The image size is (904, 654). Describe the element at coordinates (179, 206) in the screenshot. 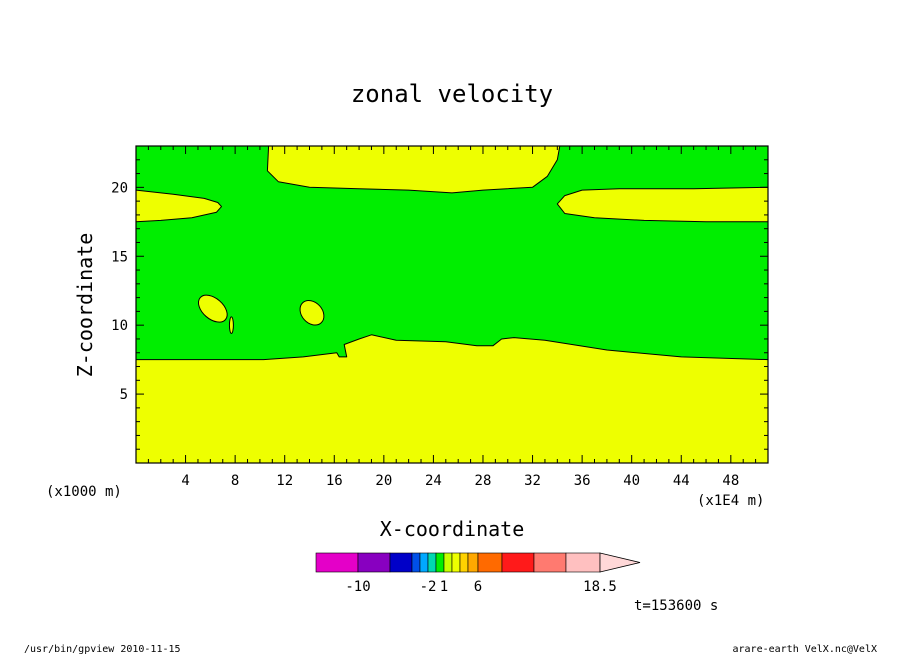

I see `contour-region-left-lobe` at that location.